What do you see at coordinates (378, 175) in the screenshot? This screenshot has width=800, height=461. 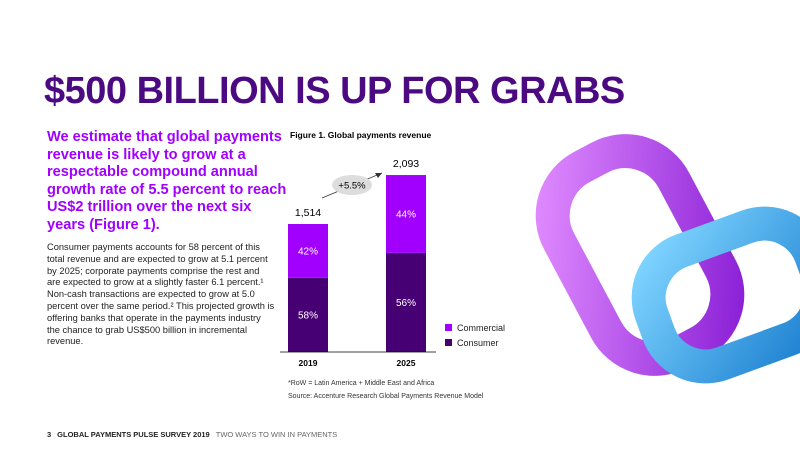 I see `arrow-head` at bounding box center [378, 175].